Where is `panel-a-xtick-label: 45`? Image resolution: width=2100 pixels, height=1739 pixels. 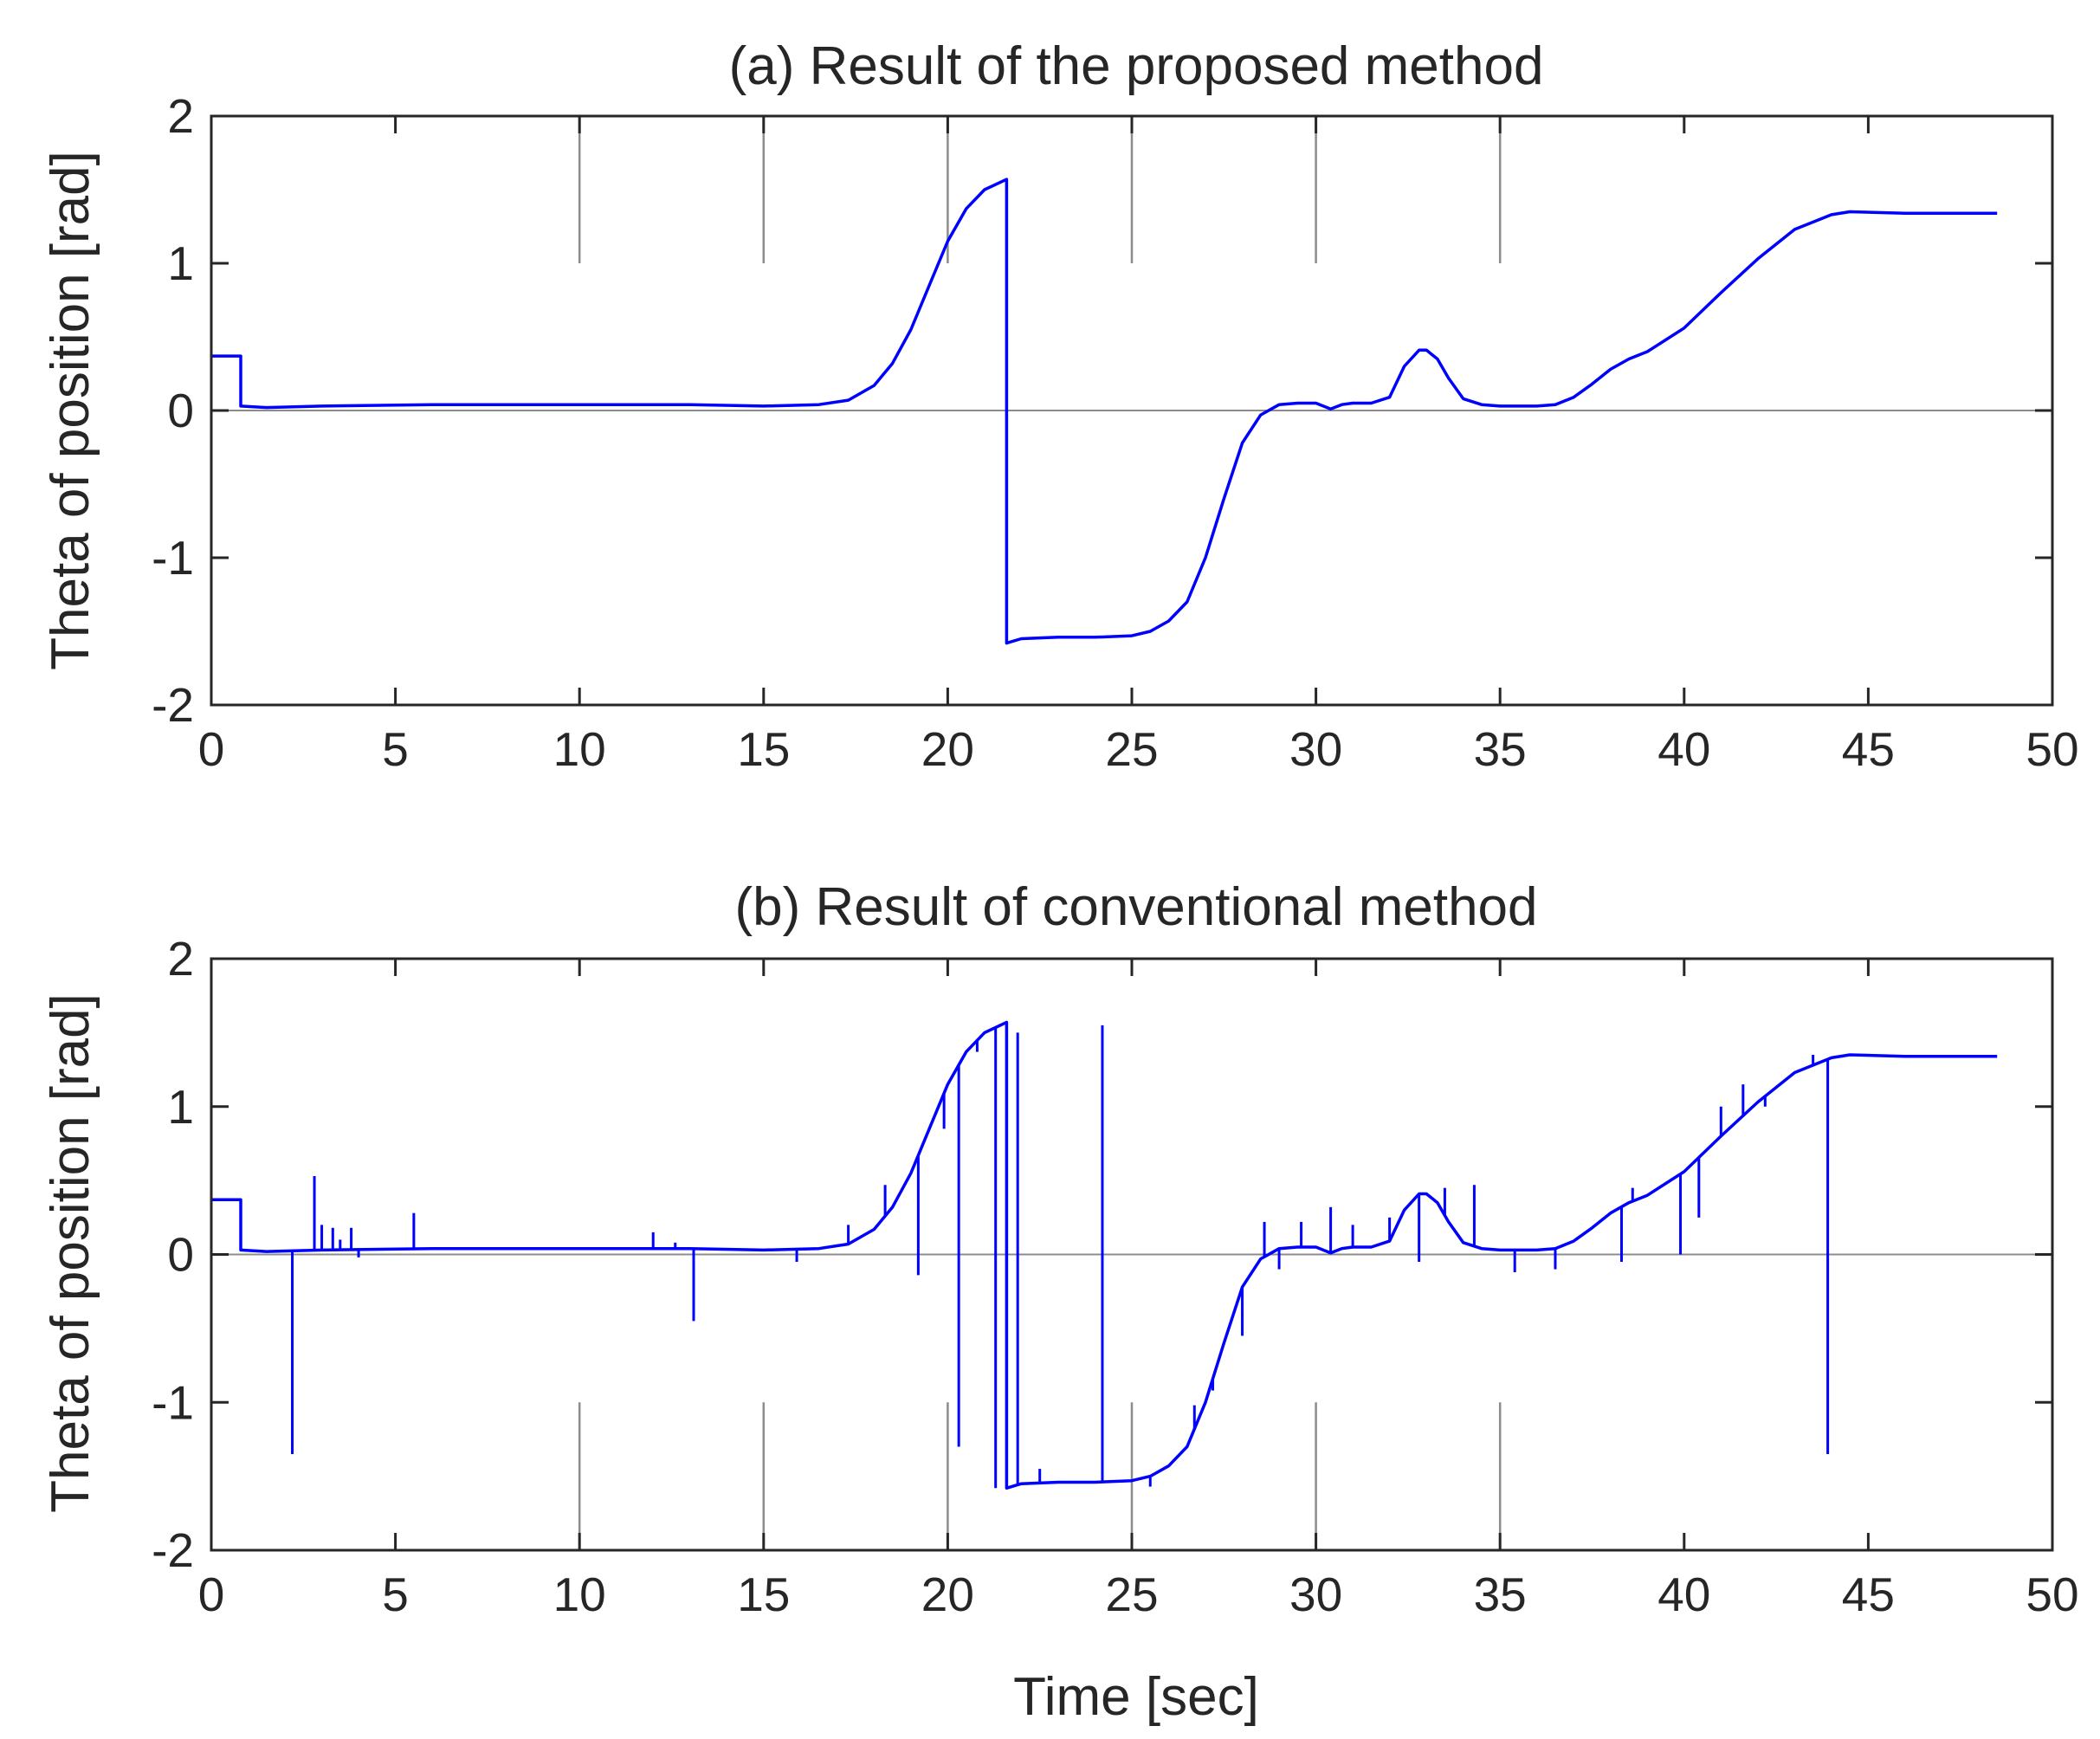
panel-a-xtick-label: 45 is located at coordinates (1868, 749).